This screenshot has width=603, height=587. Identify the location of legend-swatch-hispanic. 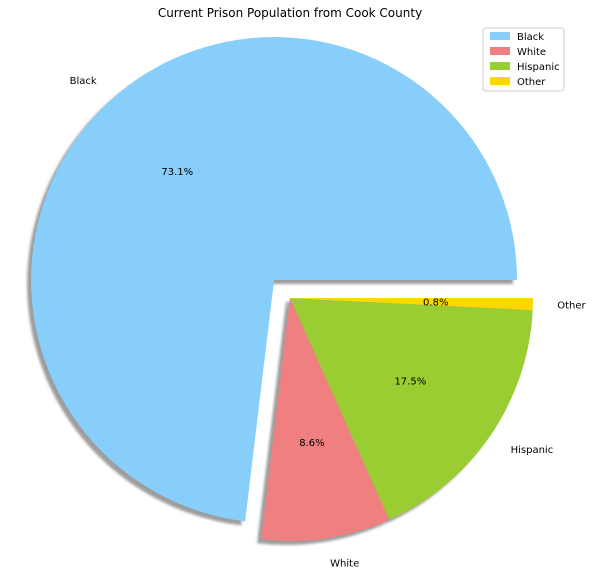
(500, 66).